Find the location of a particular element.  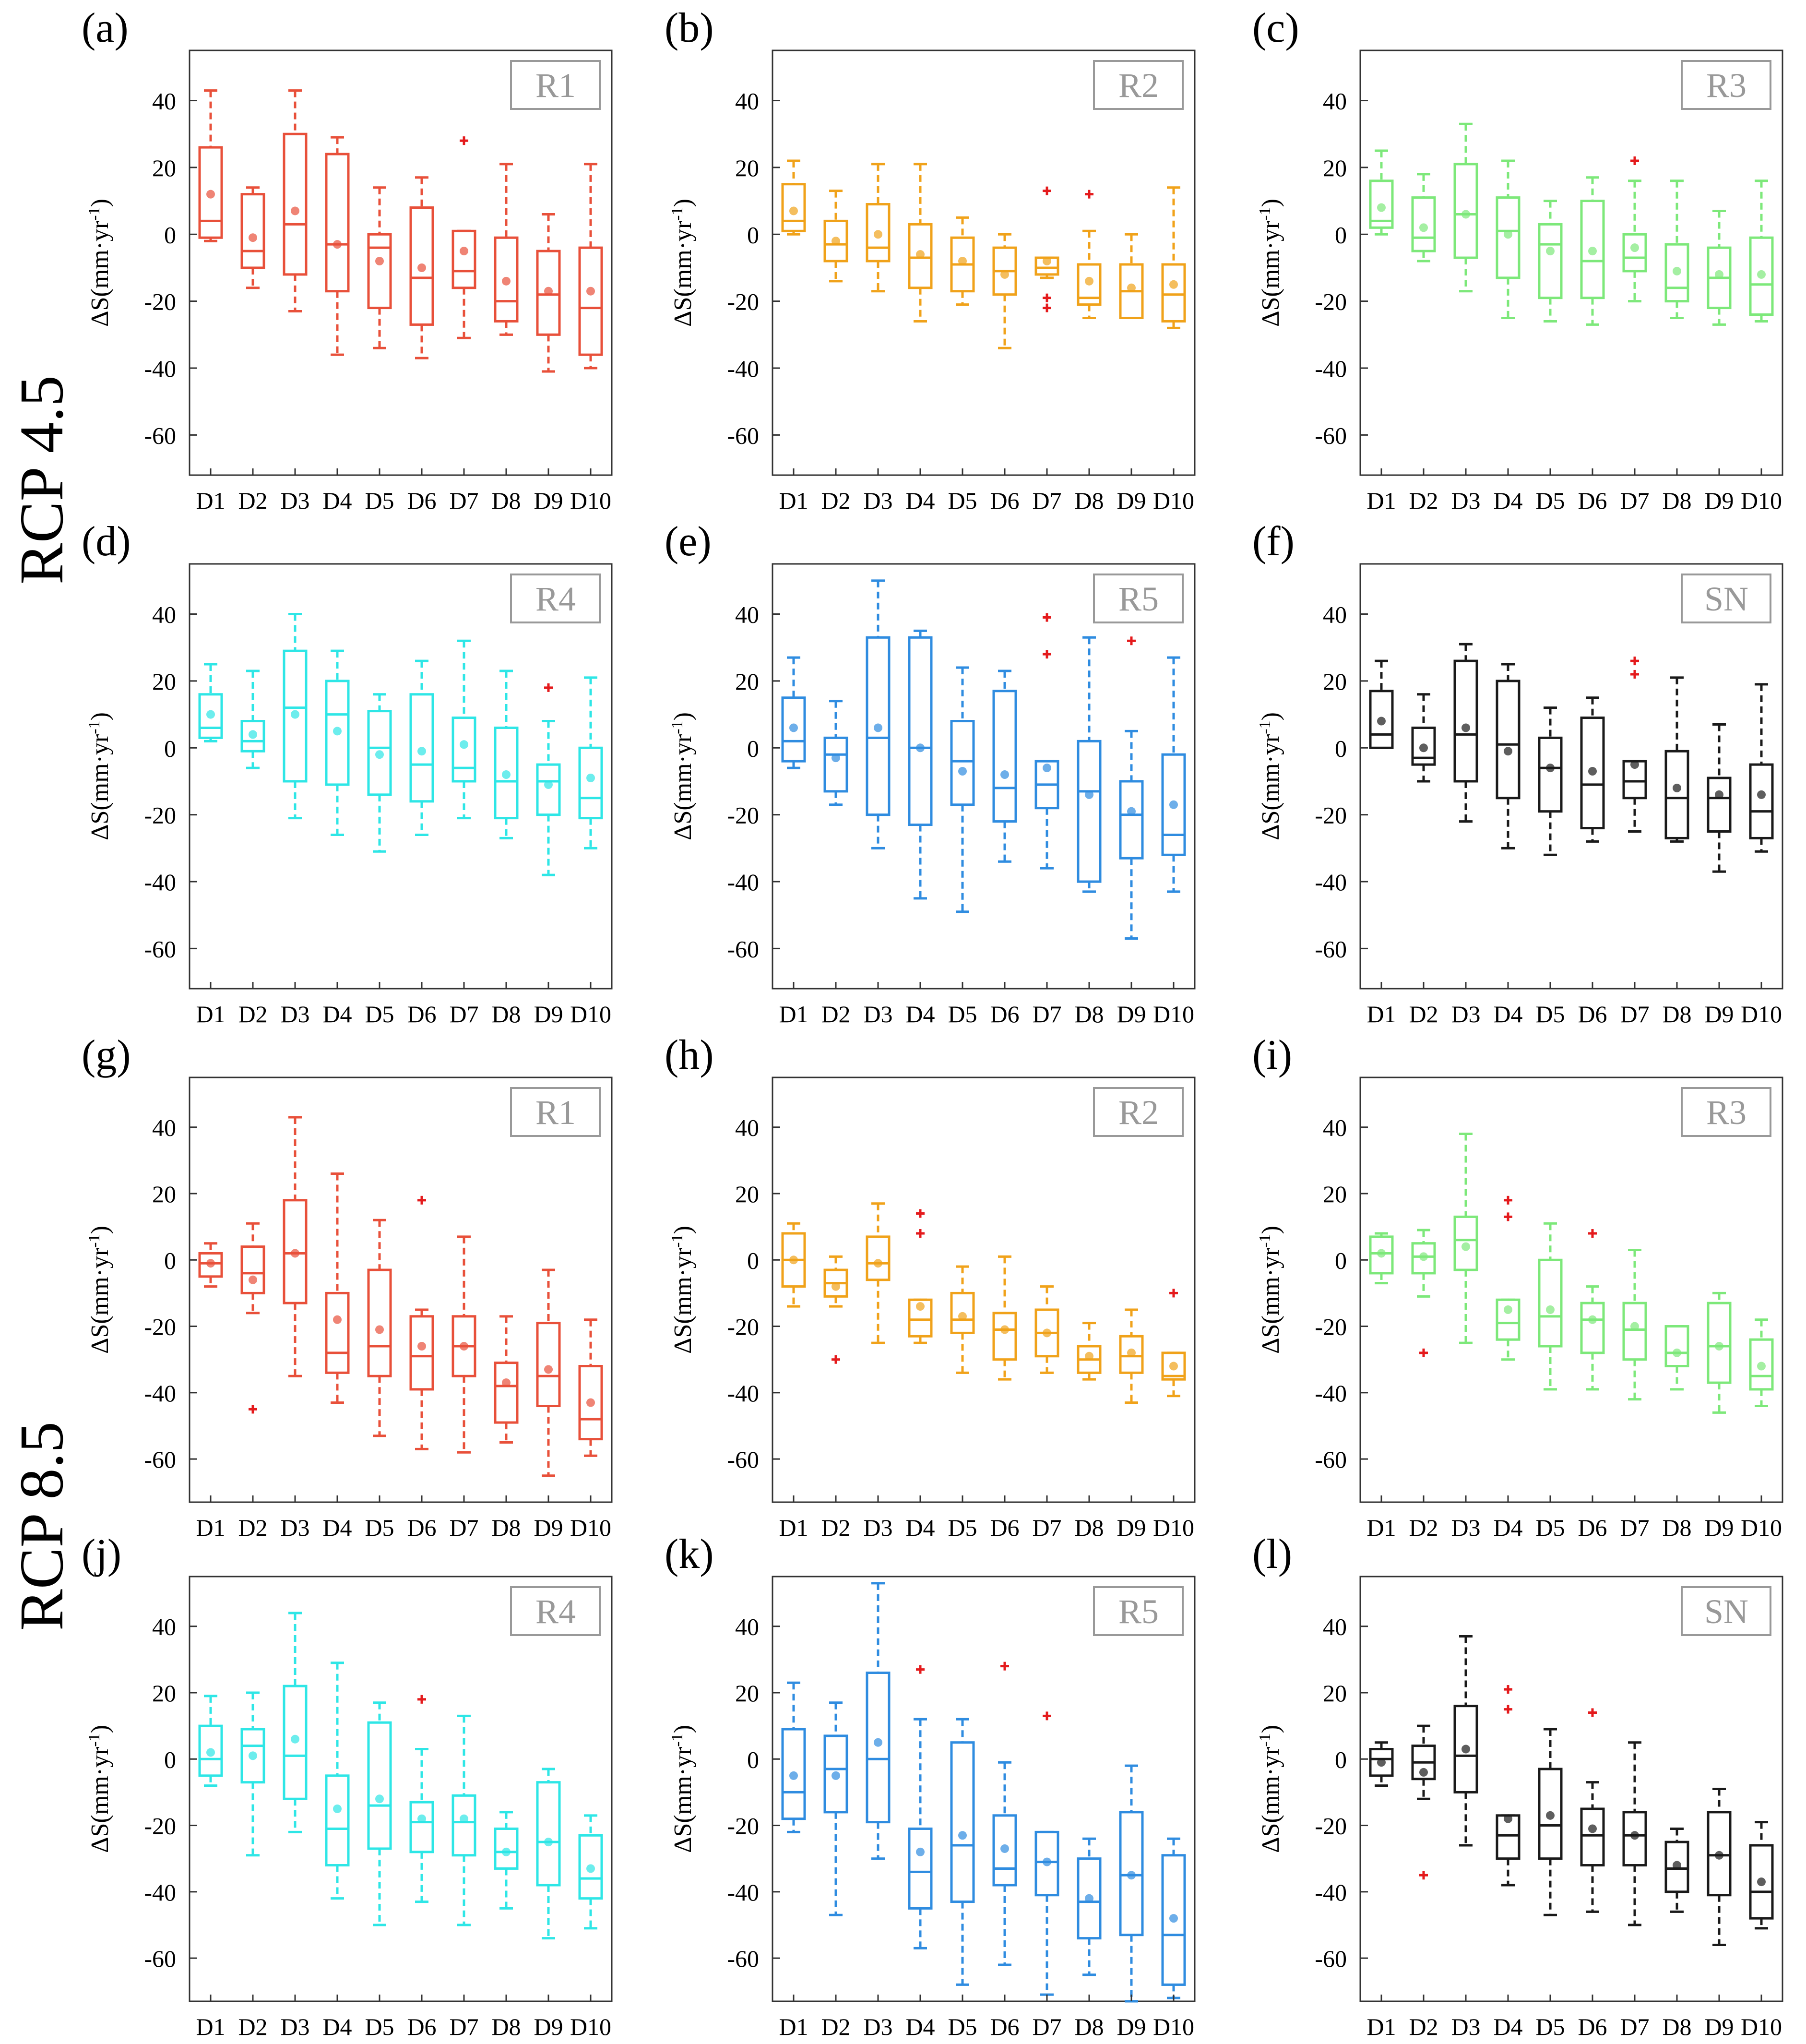

x-tick-label: D6 is located at coordinates (1592, 1014).